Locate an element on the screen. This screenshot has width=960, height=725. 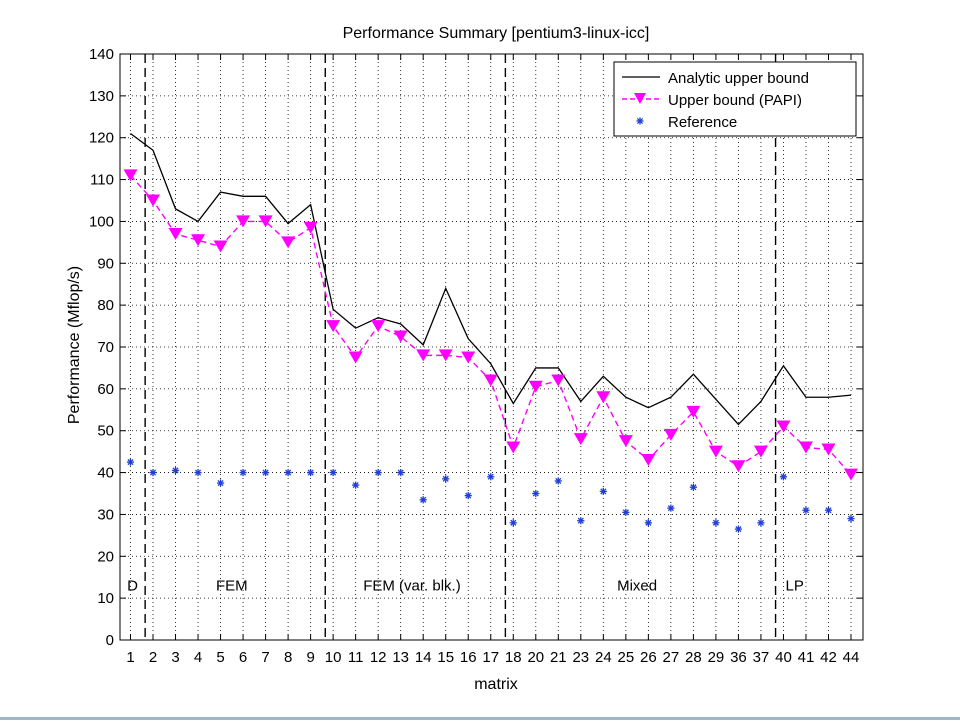
x-tick-label: 5 is located at coordinates (220, 657).